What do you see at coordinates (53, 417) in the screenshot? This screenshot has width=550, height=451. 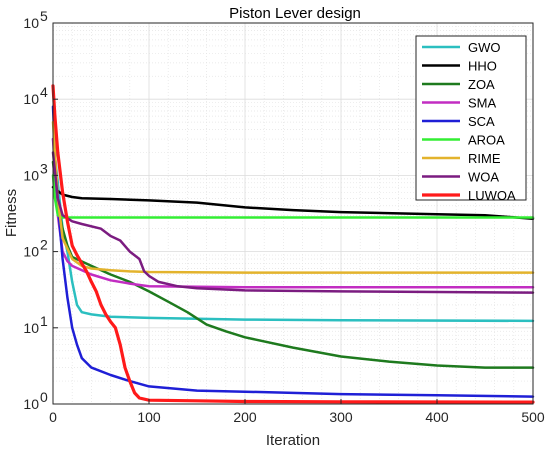 I see `x-tick-label: 0` at bounding box center [53, 417].